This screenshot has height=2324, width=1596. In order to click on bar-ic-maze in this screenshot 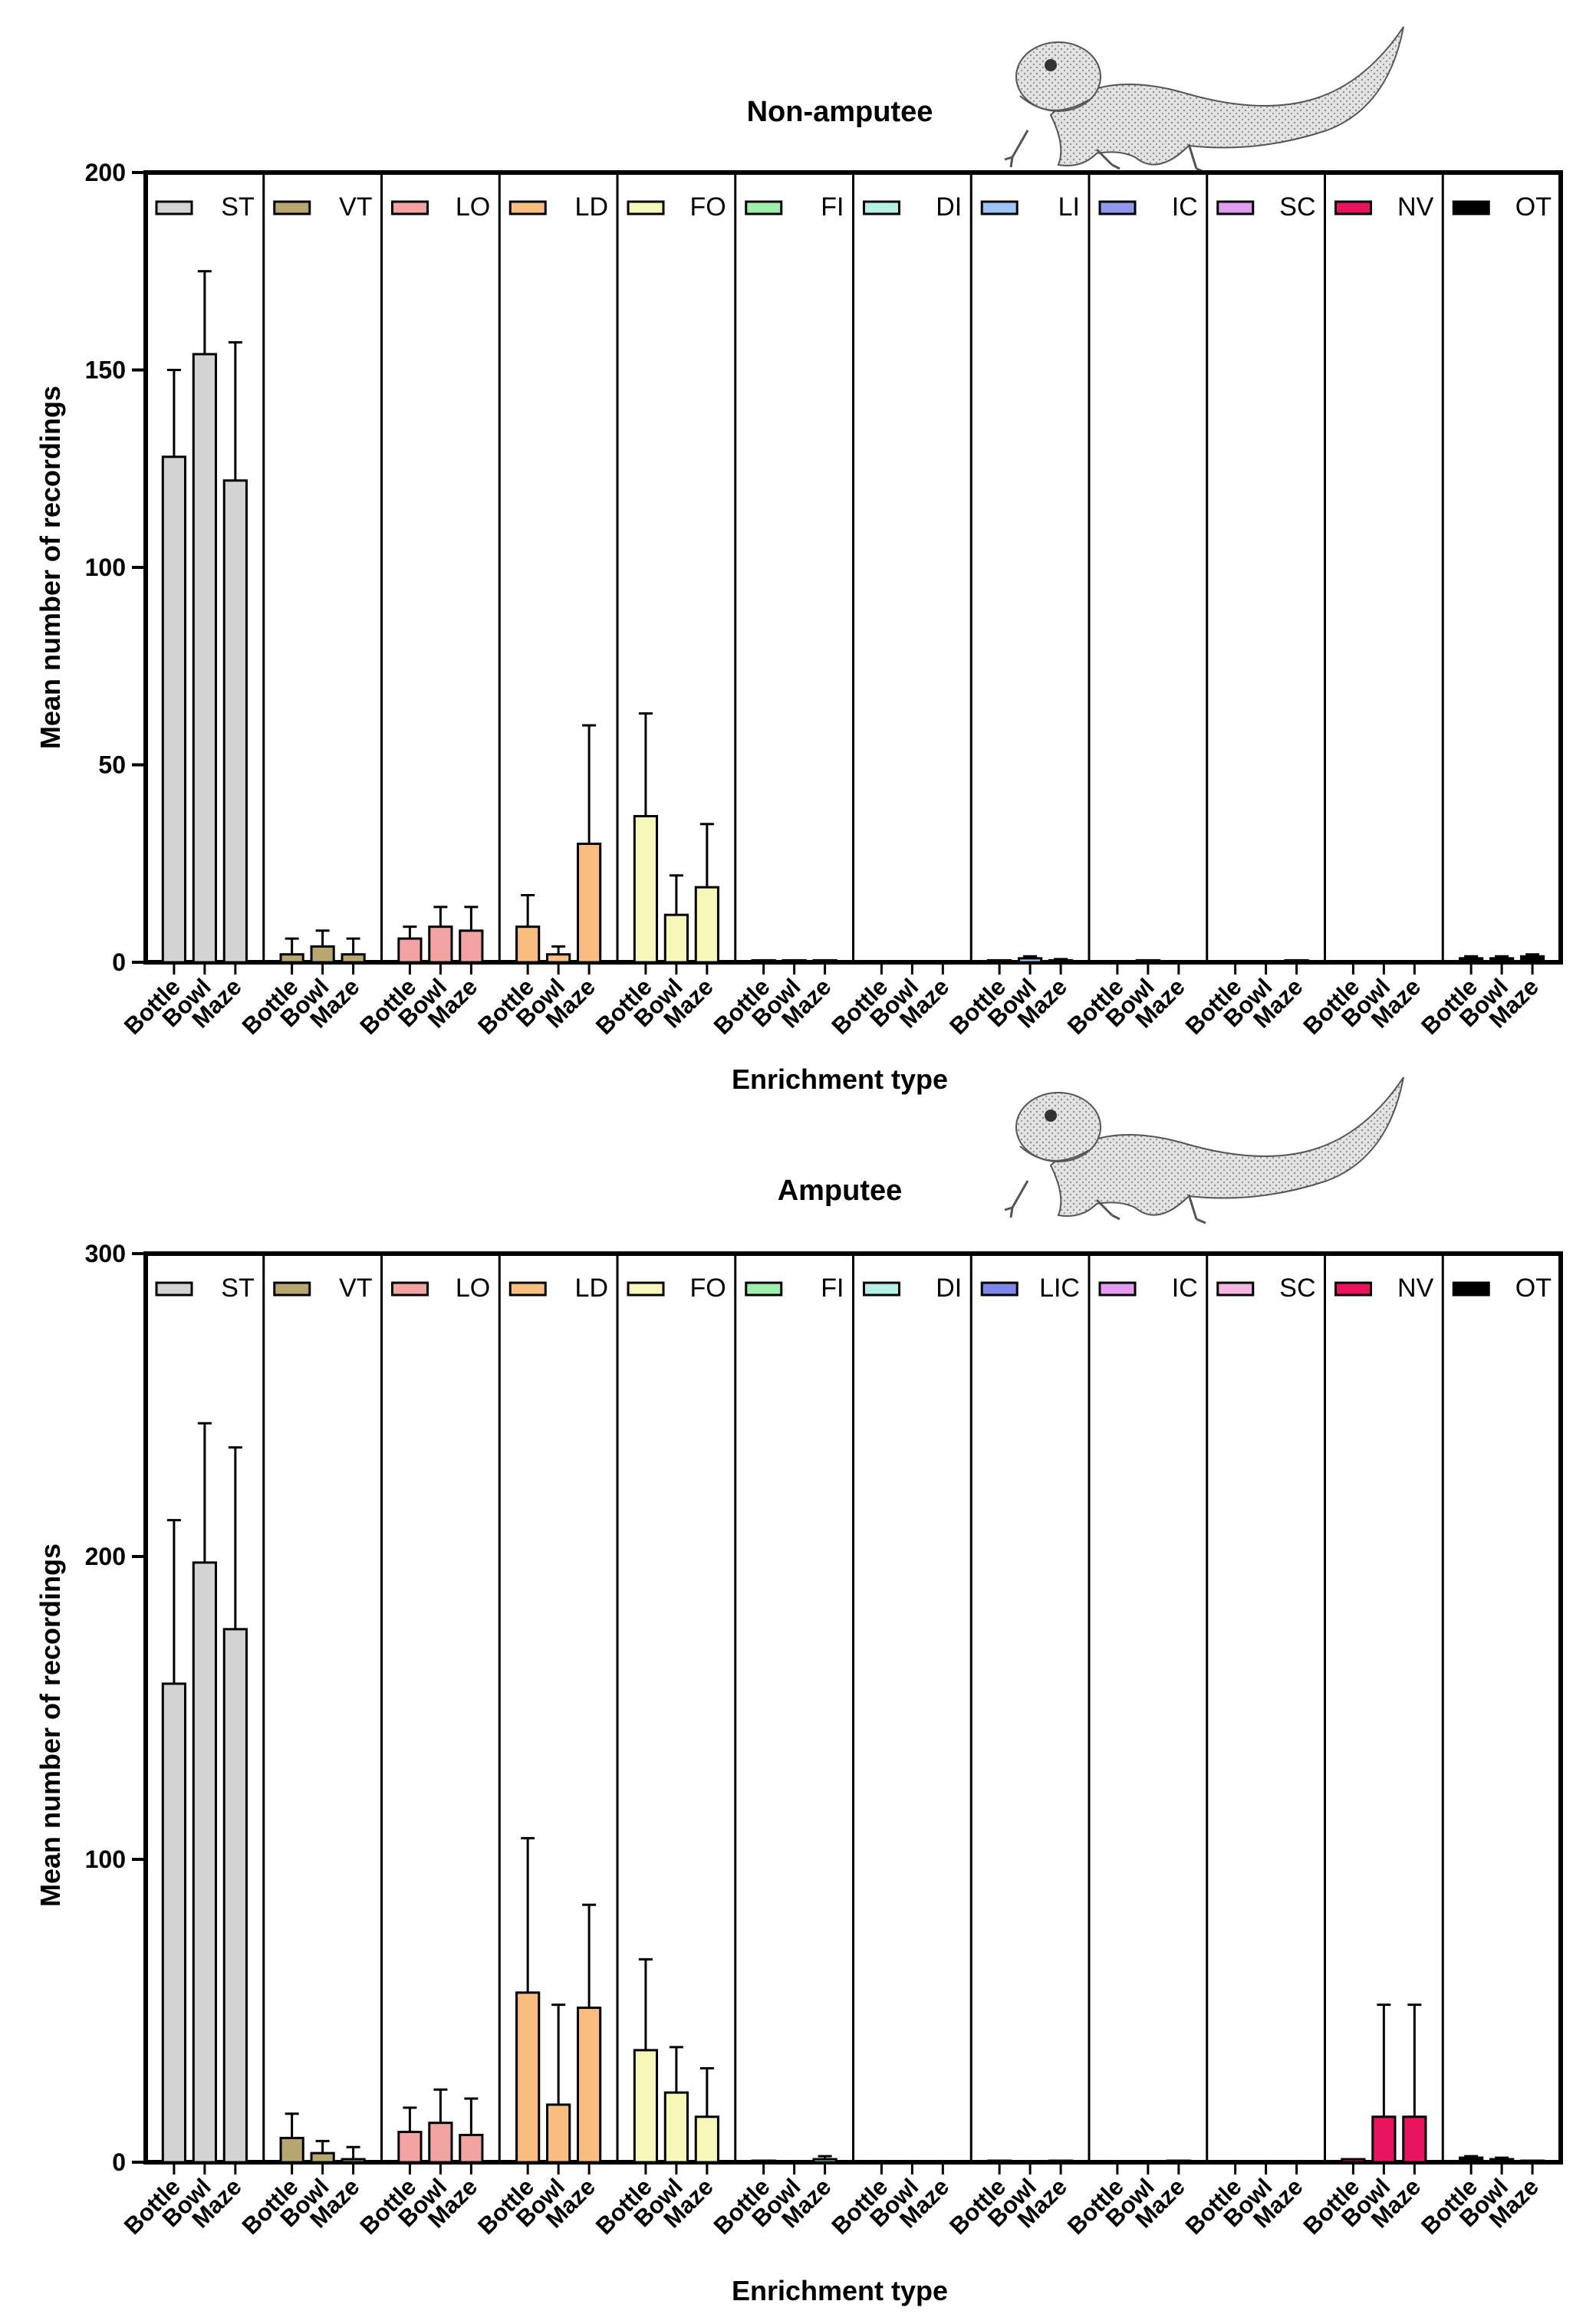, I will do `click(1178, 2161)`.